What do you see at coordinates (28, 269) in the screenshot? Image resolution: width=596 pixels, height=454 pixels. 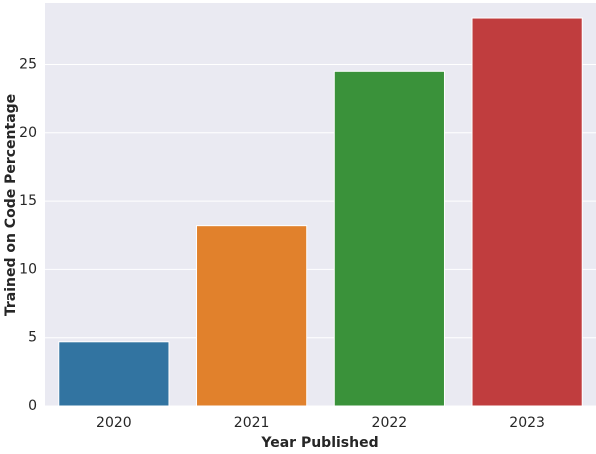 I see `y-tick-label: 10` at bounding box center [28, 269].